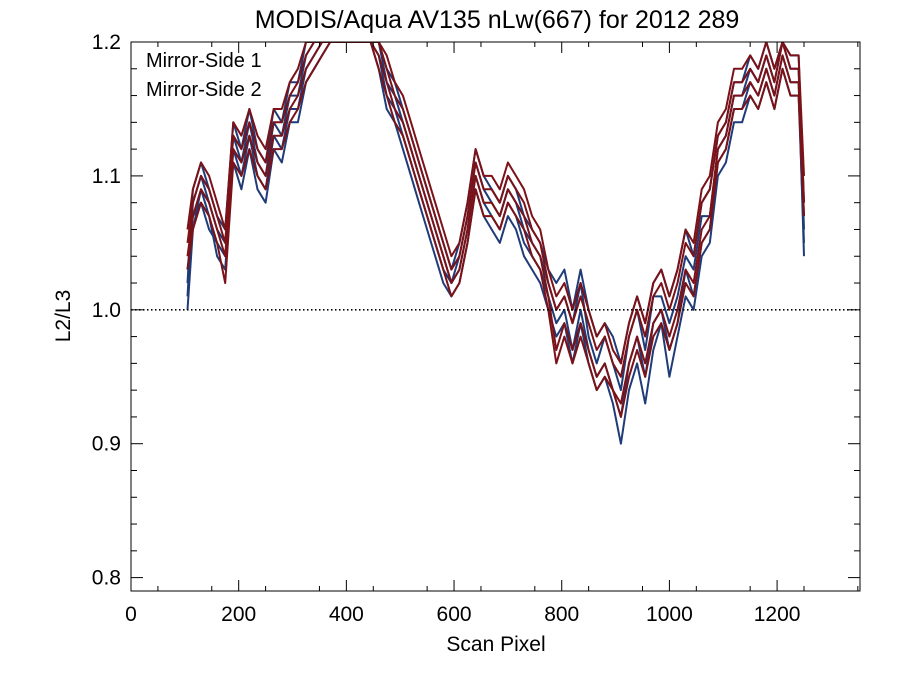 The height and width of the screenshot is (675, 900). Describe the element at coordinates (106, 42) in the screenshot. I see `y-tick-label: 1.2` at that location.